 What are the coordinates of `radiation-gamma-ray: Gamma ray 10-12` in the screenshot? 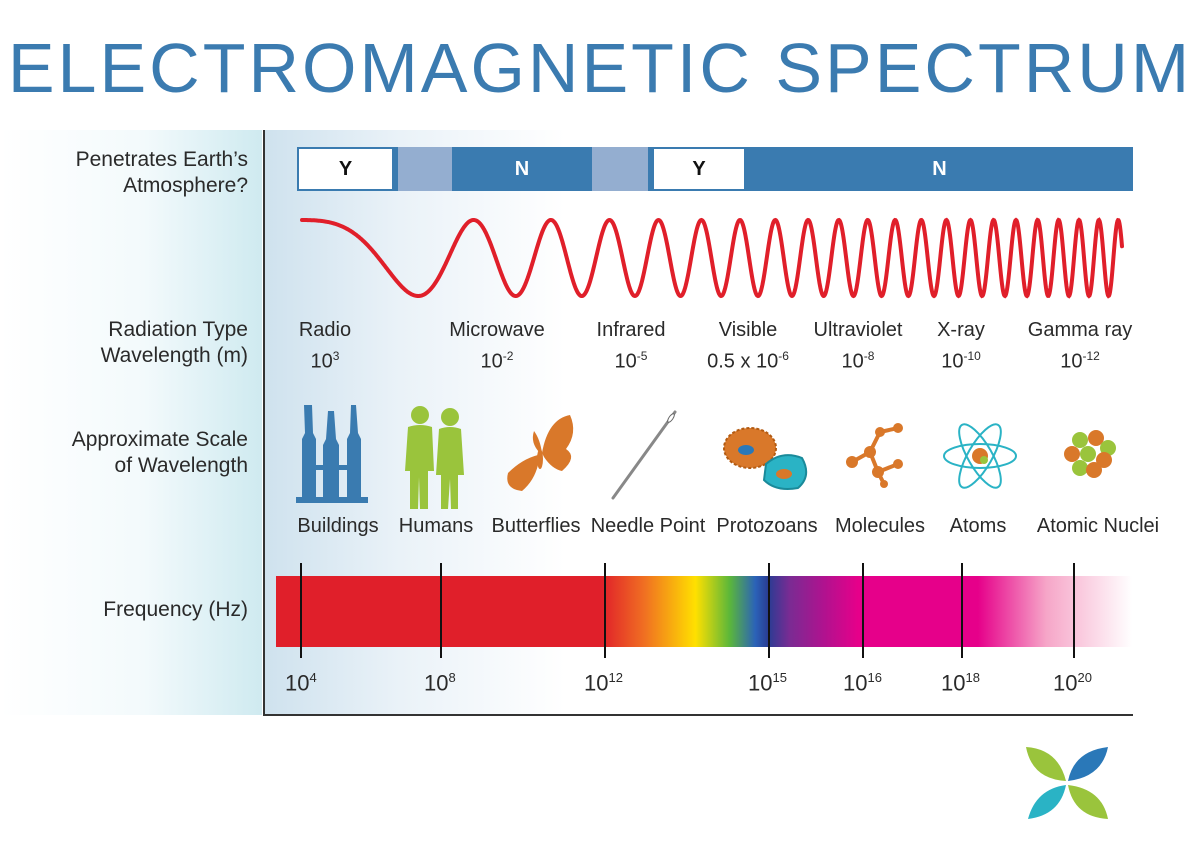 It's located at (1080, 346).